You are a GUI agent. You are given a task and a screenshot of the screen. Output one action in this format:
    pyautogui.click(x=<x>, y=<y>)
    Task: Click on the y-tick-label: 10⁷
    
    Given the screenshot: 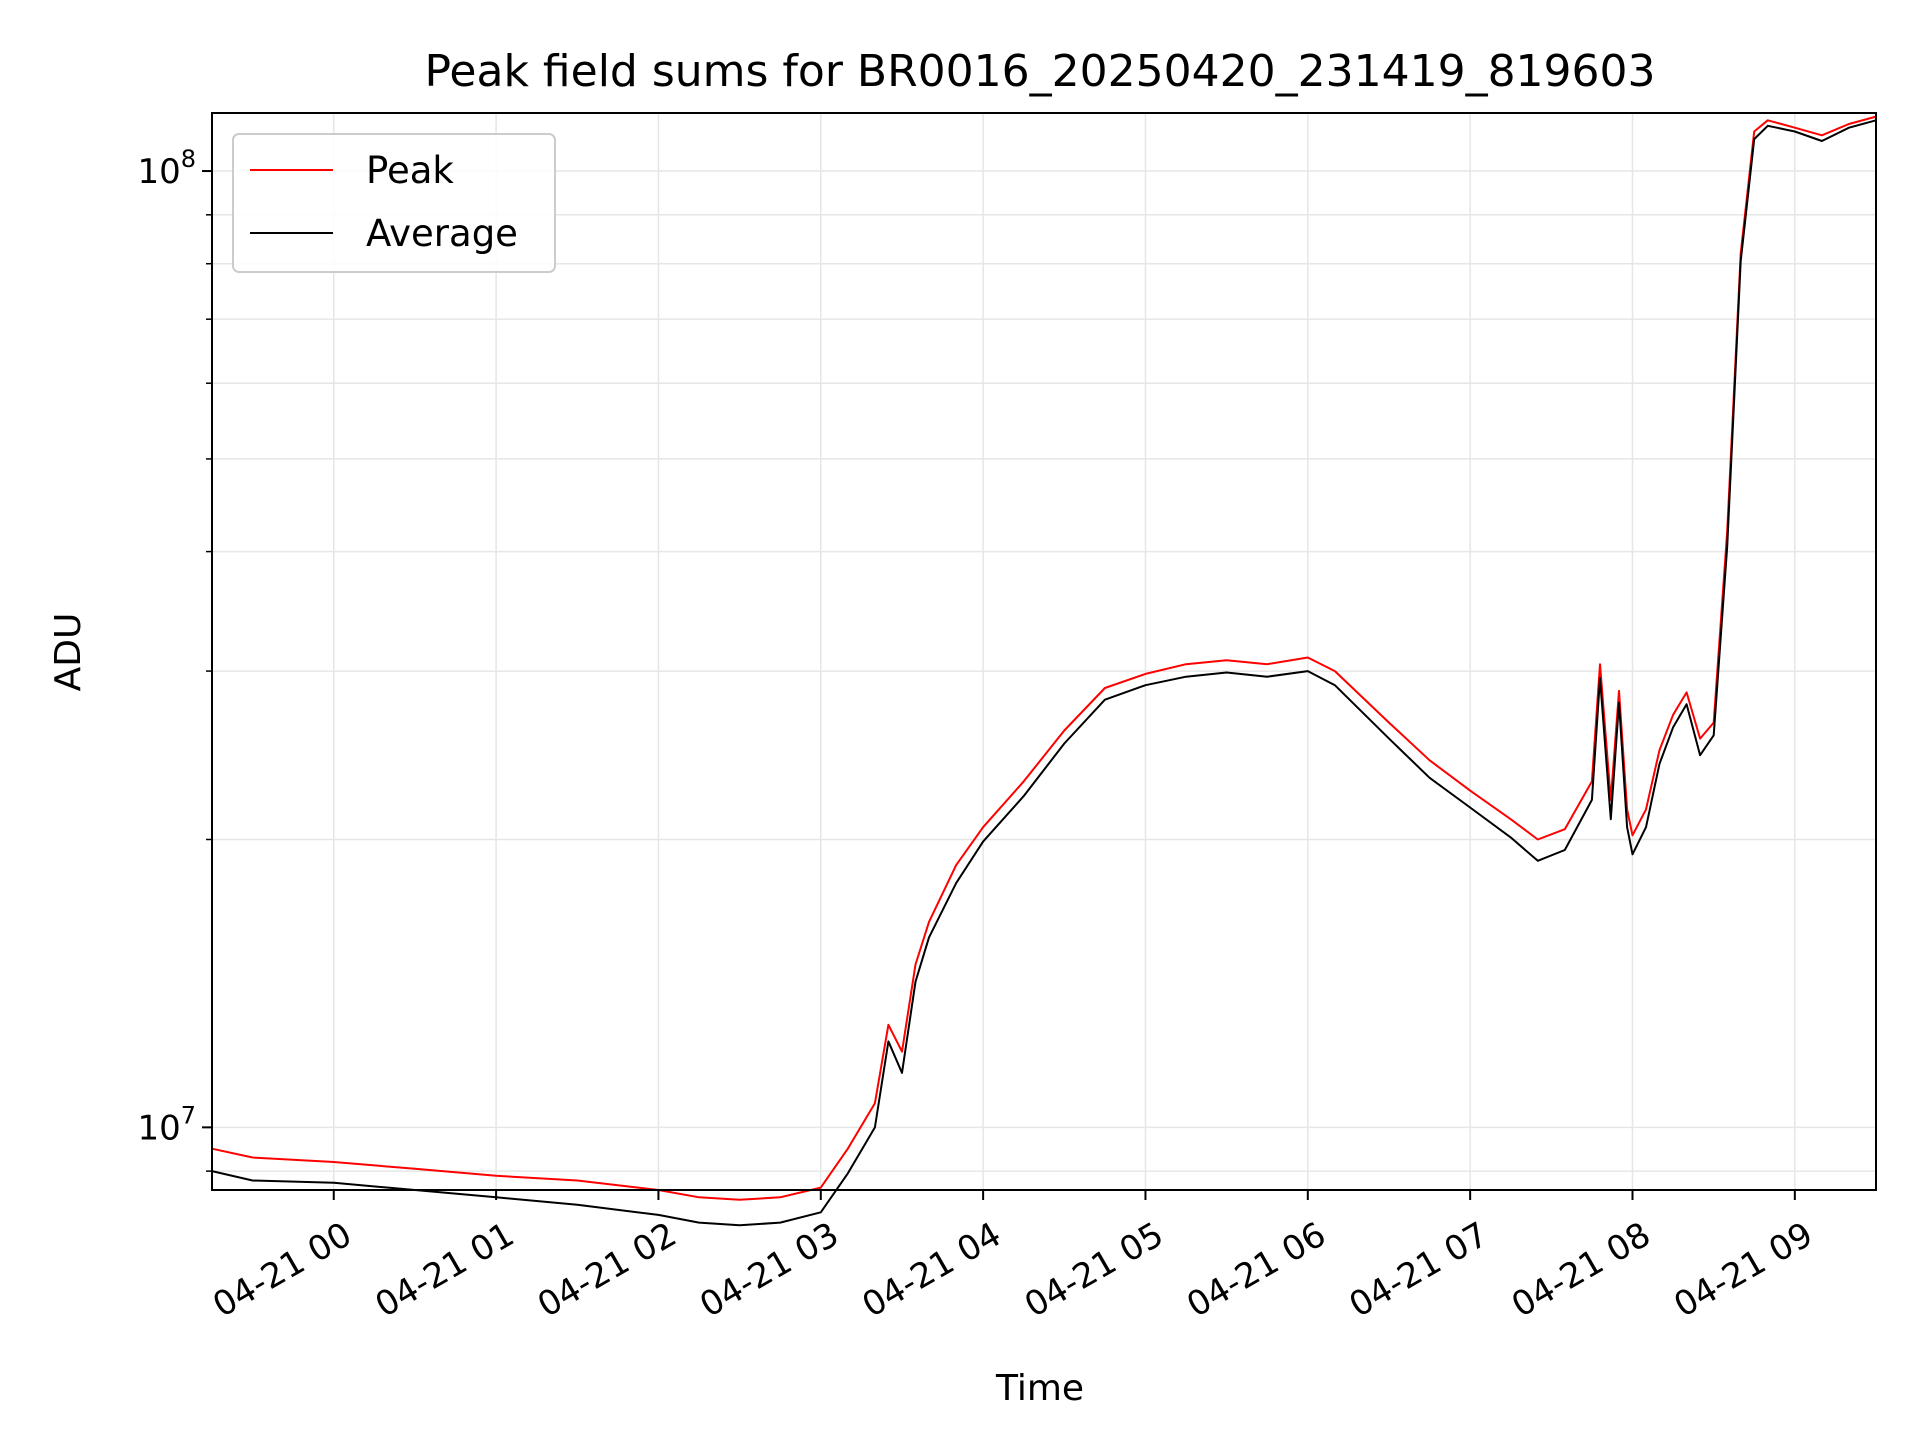 What is the action you would take?
    pyautogui.click(x=166, y=1124)
    